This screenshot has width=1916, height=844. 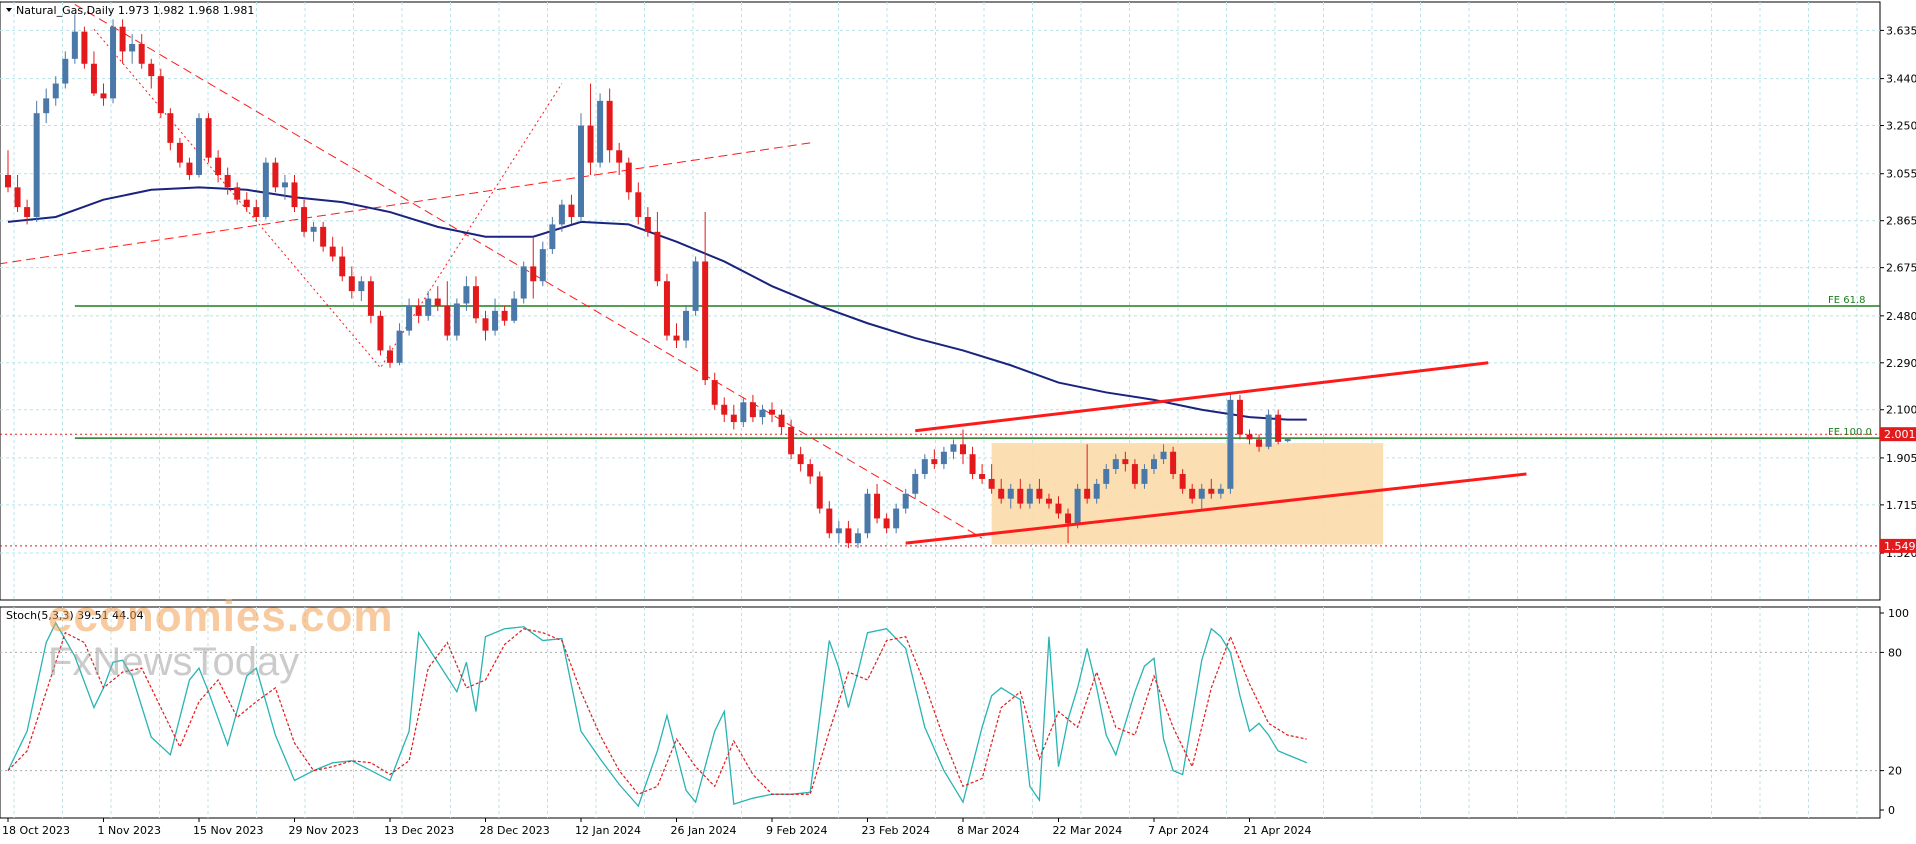 I want to click on x-tick-label: 18 Oct 2023, so click(x=36, y=830).